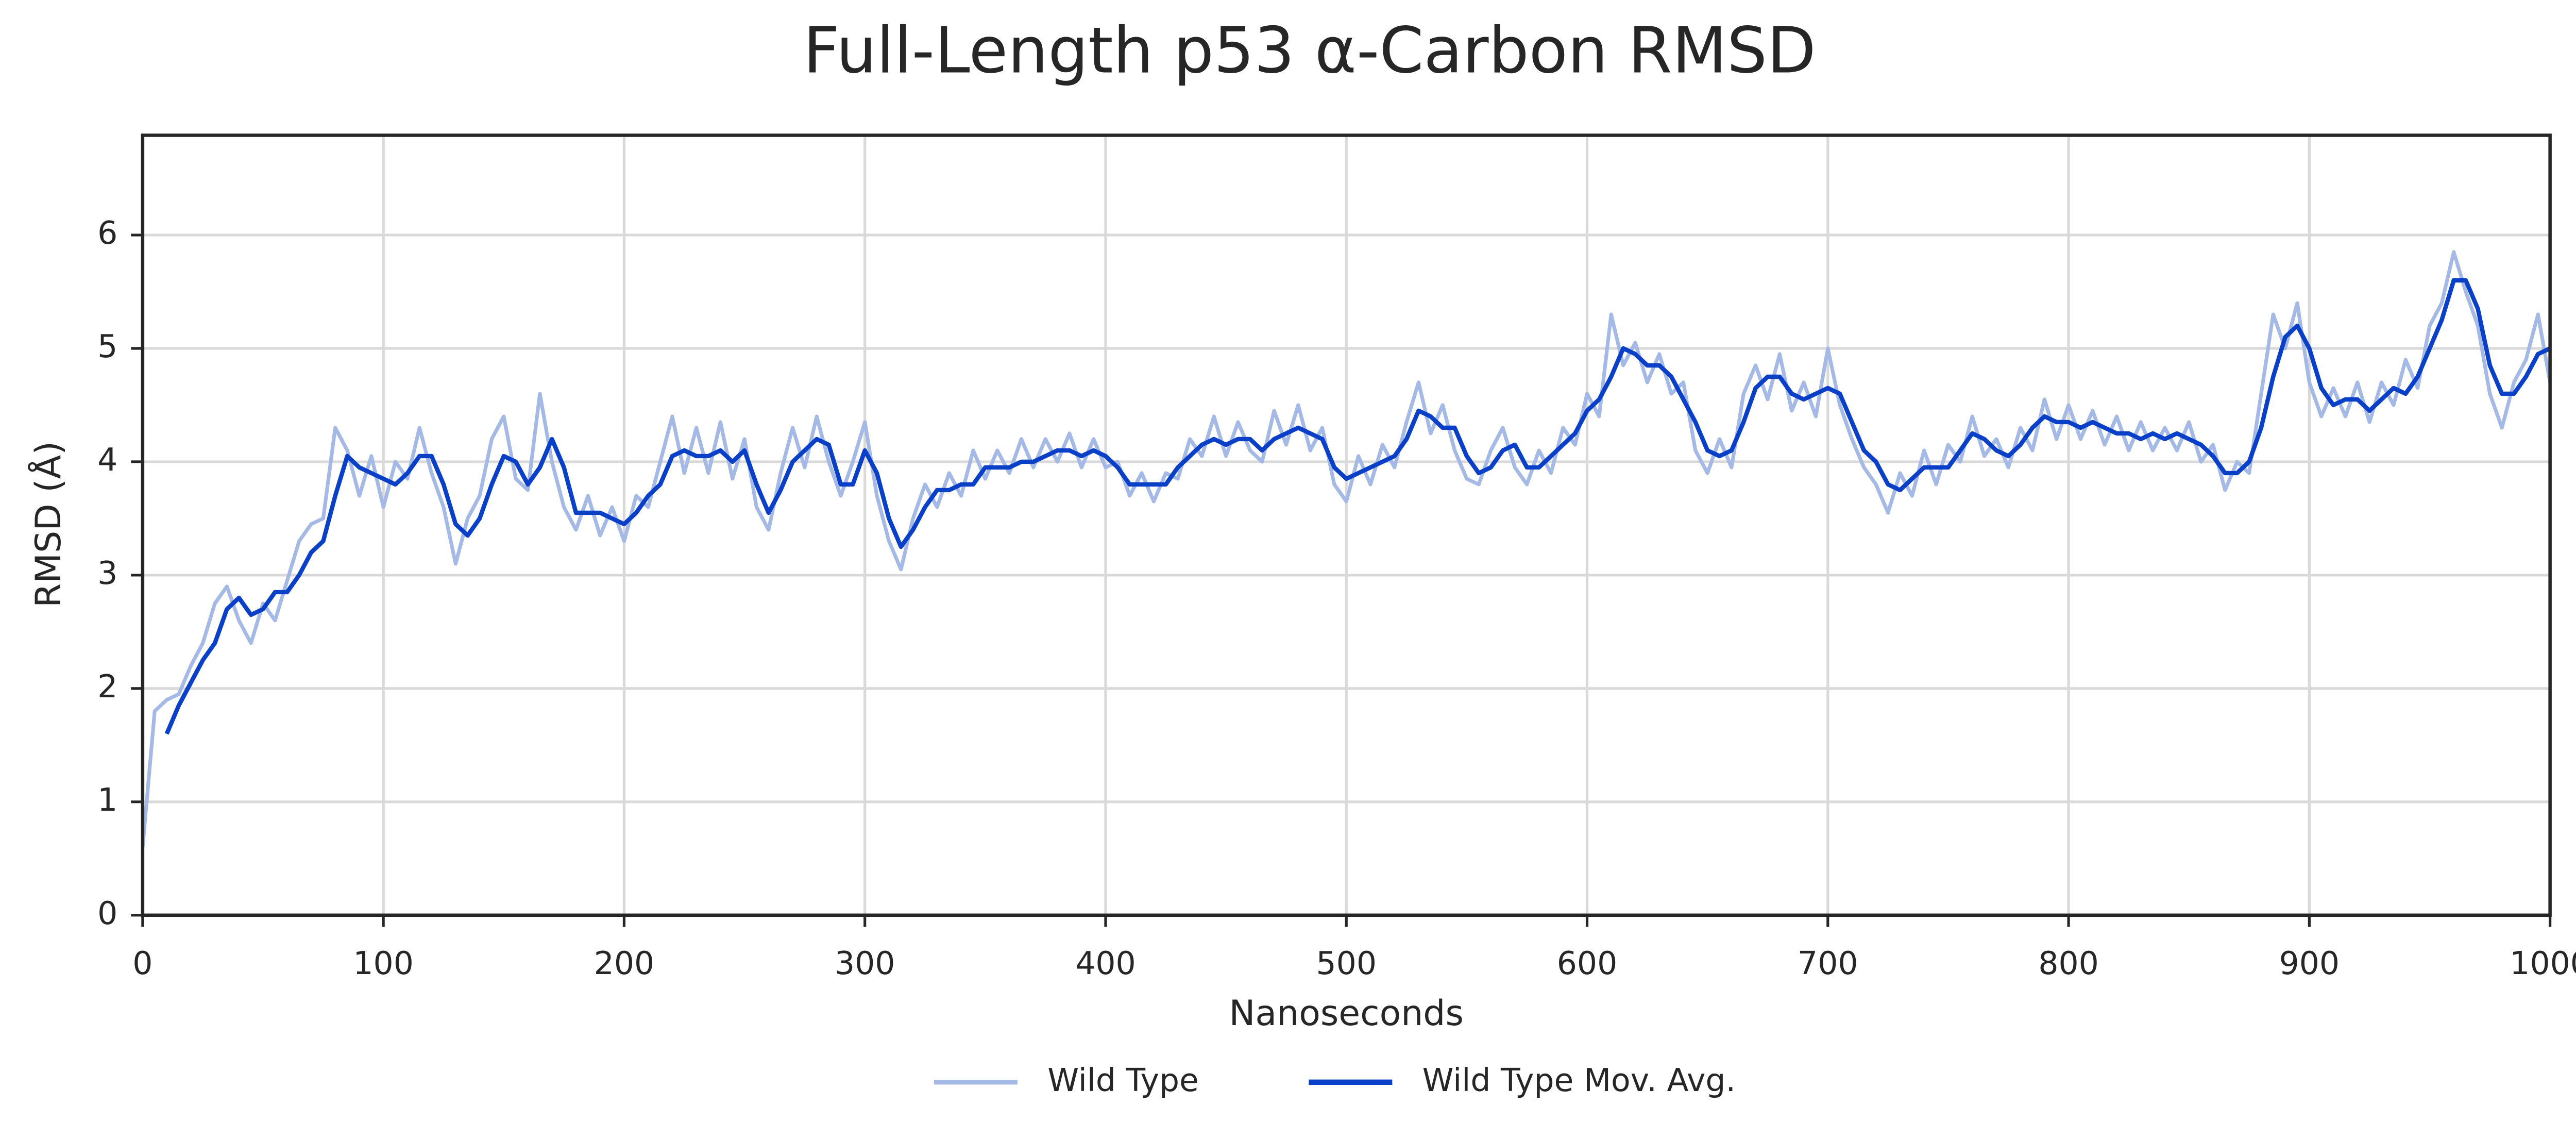  What do you see at coordinates (2309, 963) in the screenshot?
I see `x-tick-label: 900` at bounding box center [2309, 963].